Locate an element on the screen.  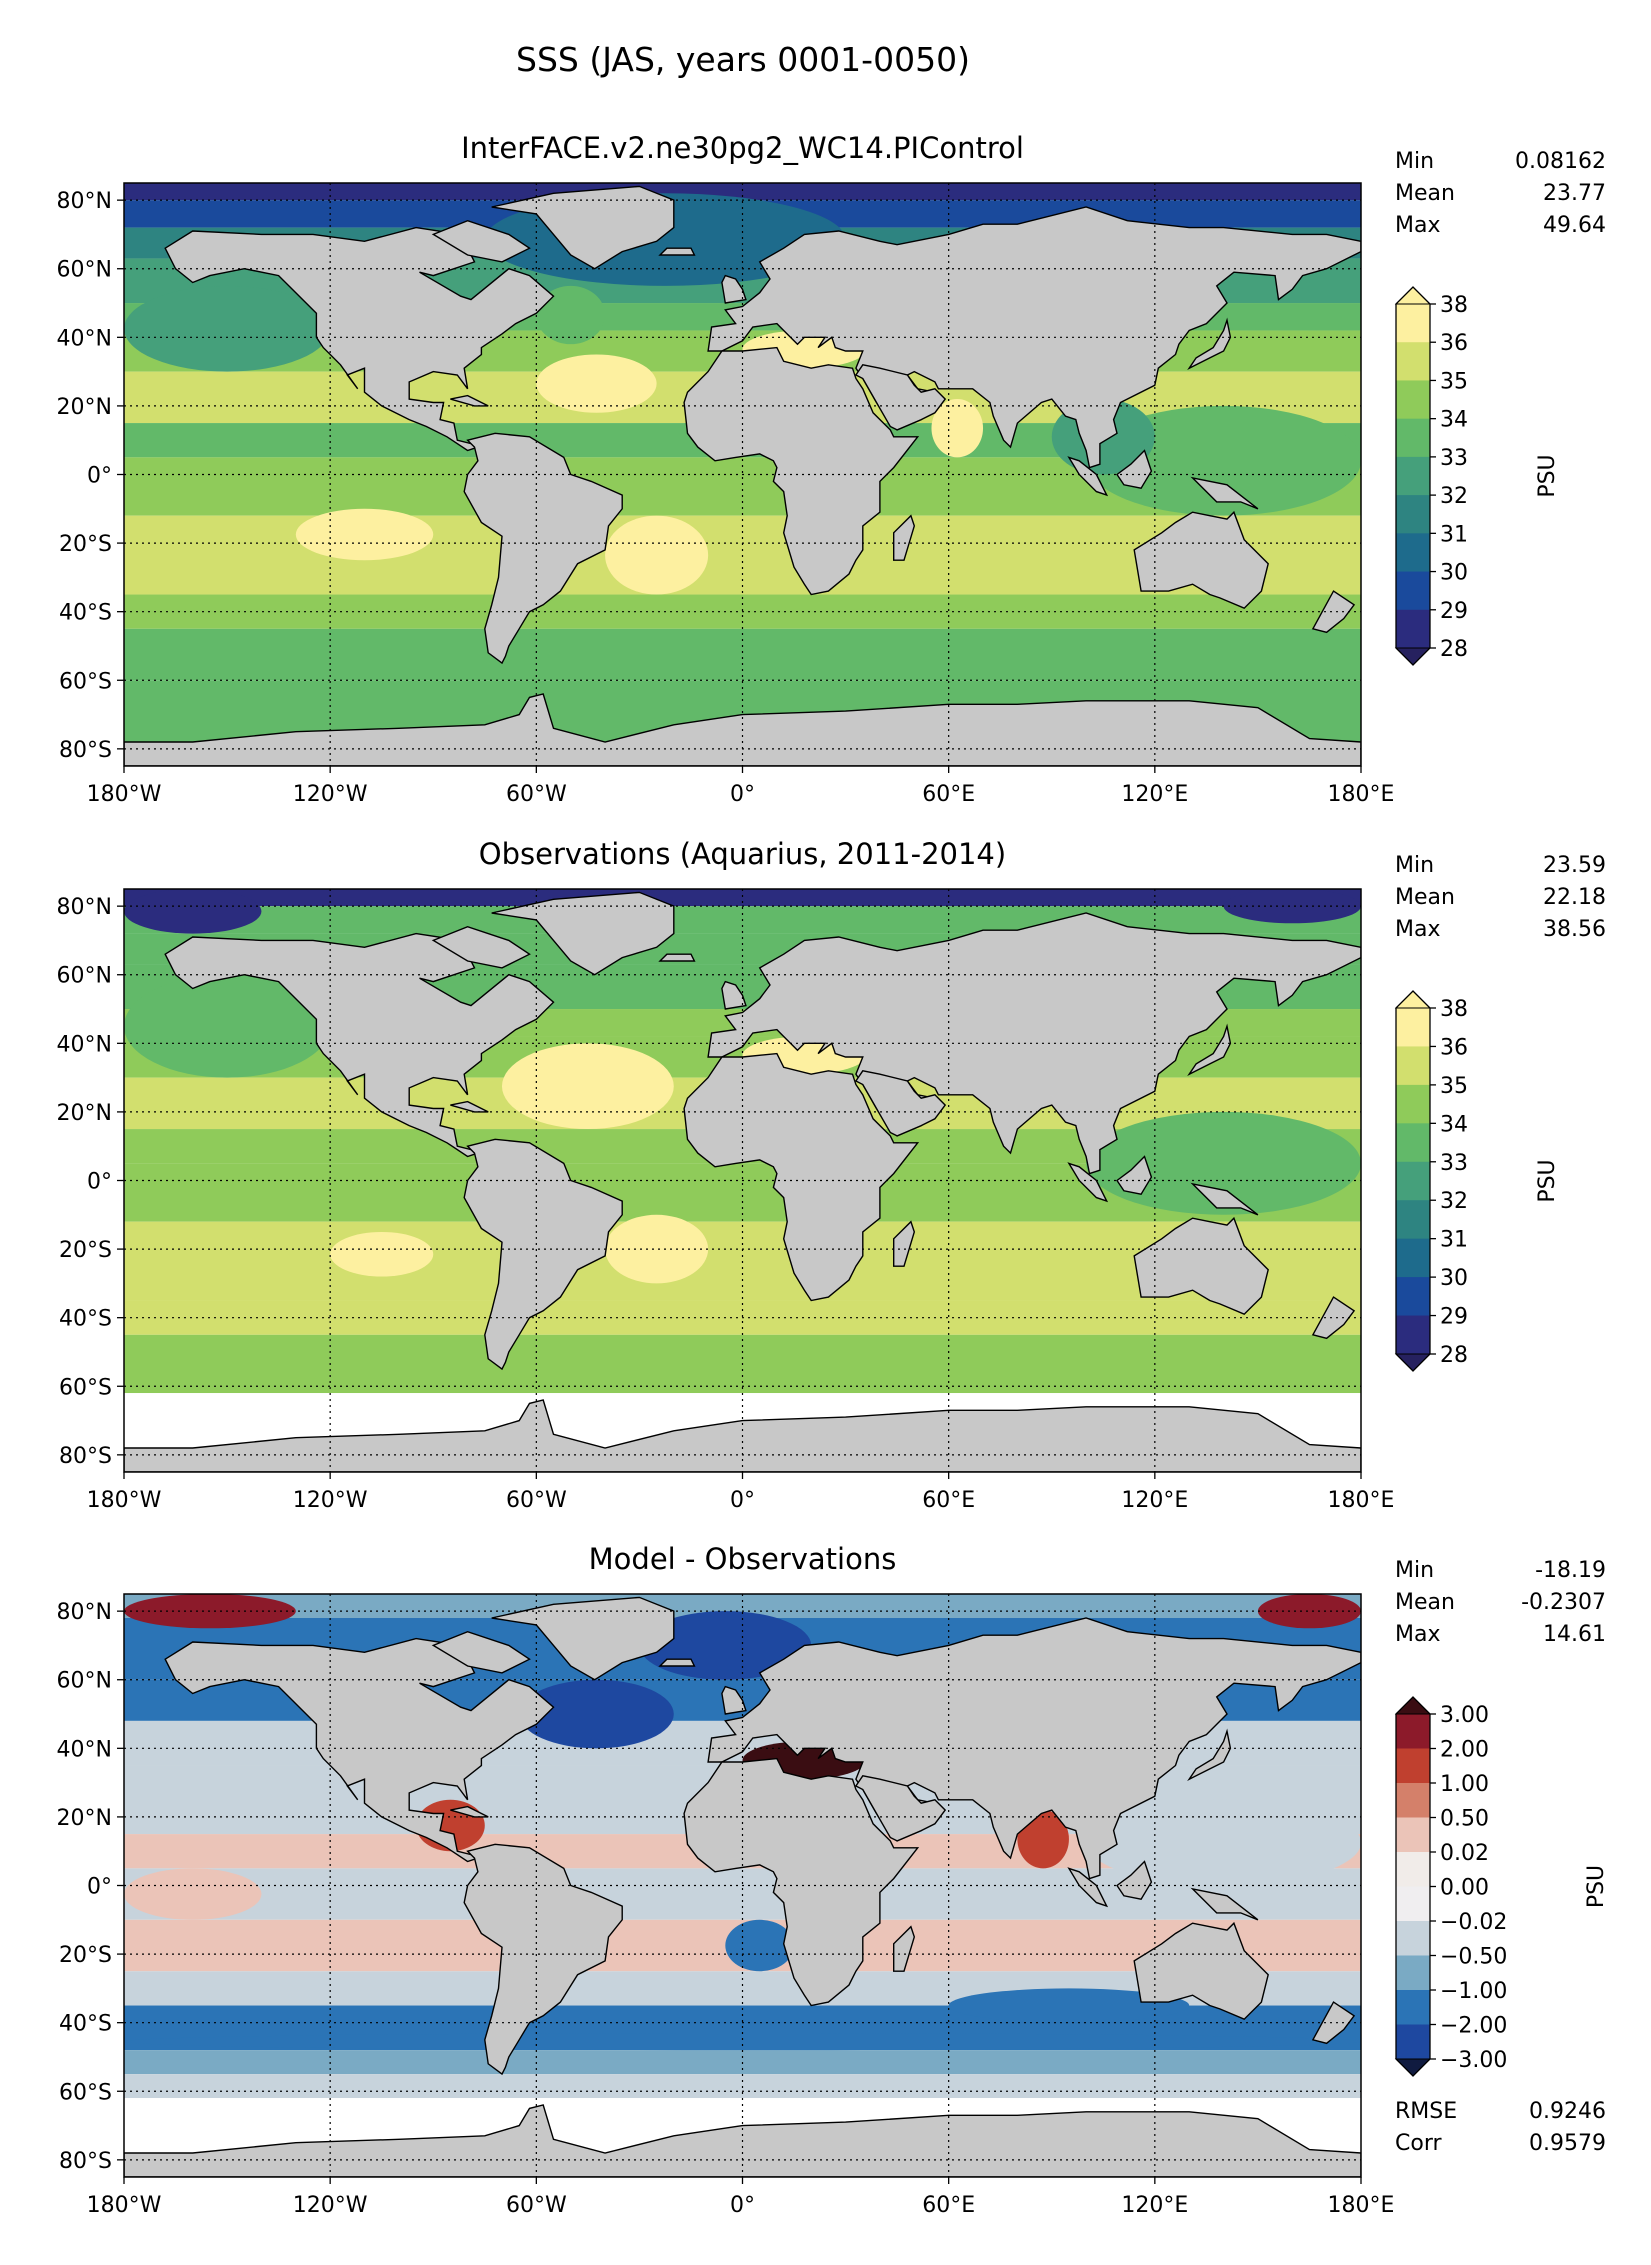
colorbar-tick-label: 30 is located at coordinates (1454, 573).